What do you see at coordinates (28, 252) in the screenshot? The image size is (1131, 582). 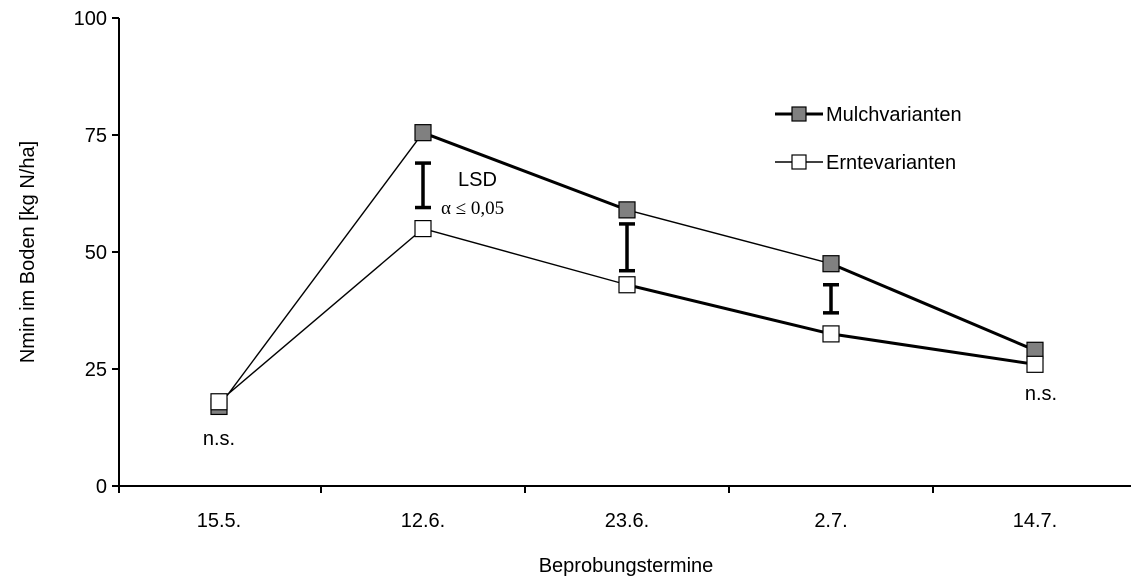 I see `y-axis-title: Nmin im Boden [kg N/ha]` at bounding box center [28, 252].